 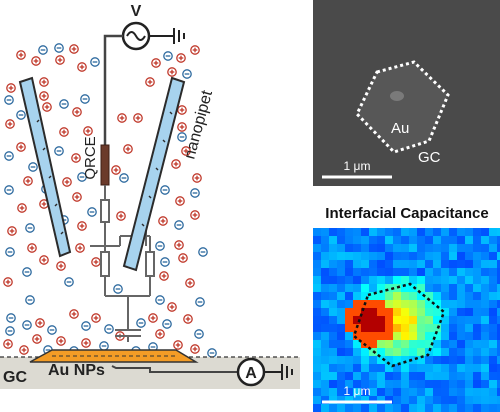 I want to click on ammeter-wire, so click(x=174, y=369).